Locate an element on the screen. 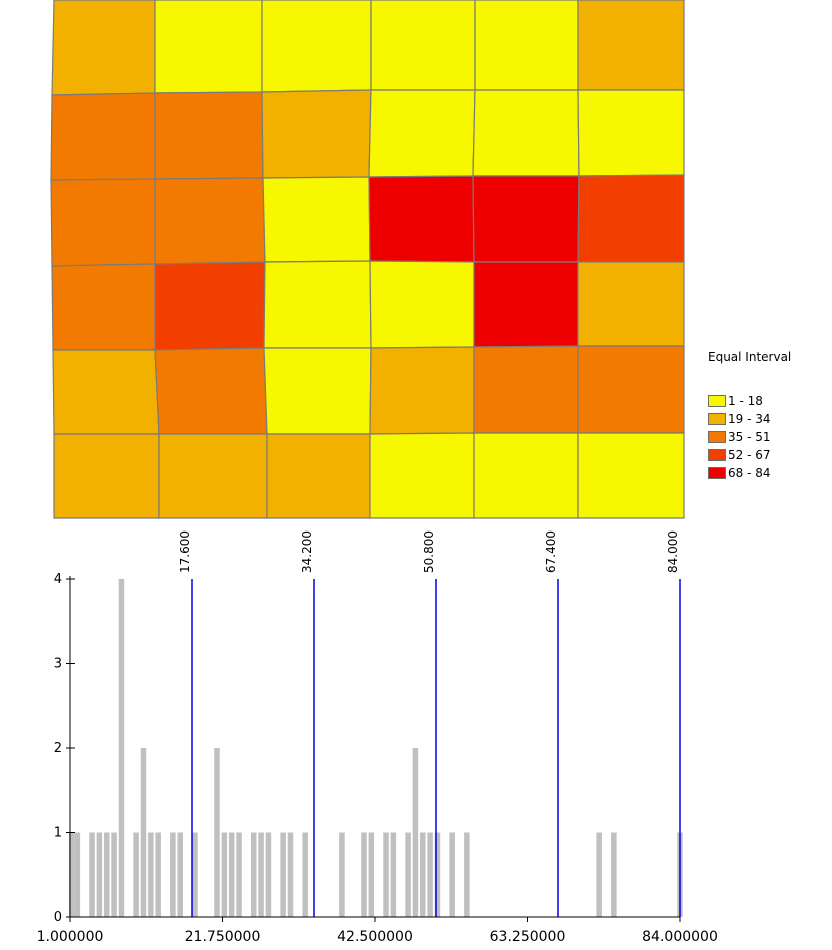 The width and height of the screenshot is (832, 950). legend-label-5: 68 - 84 is located at coordinates (749, 473).